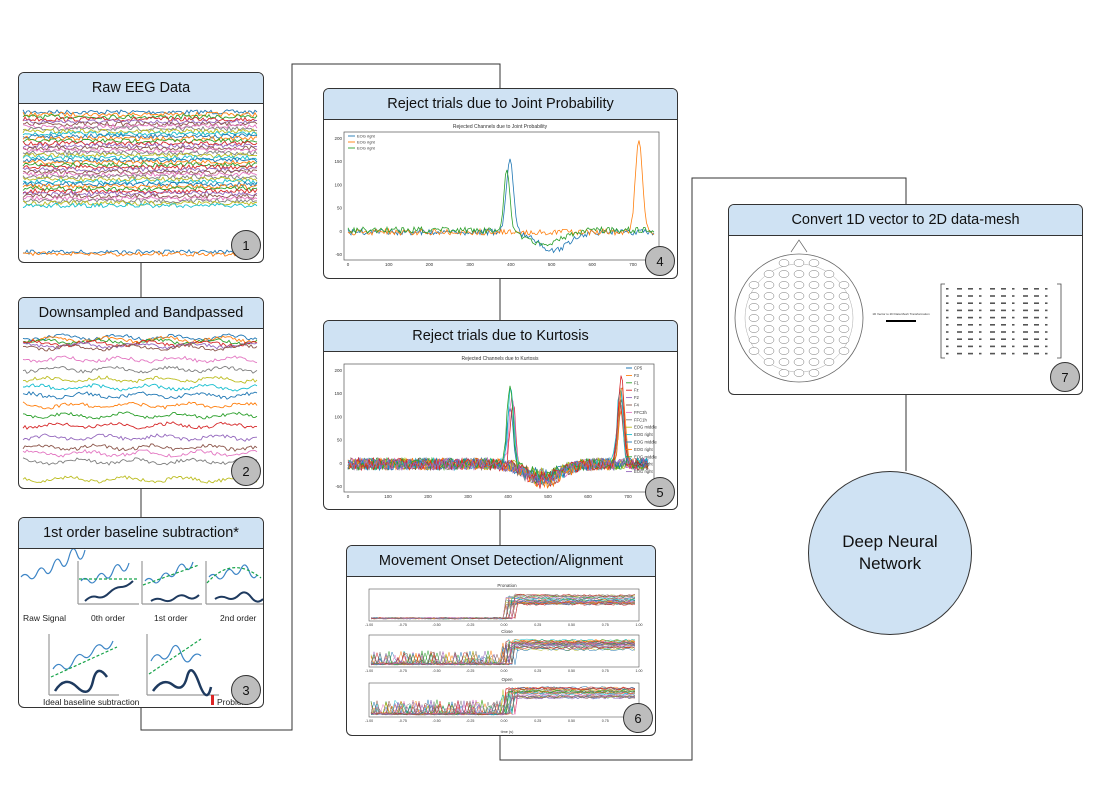 The image size is (1106, 811). What do you see at coordinates (140, 408) in the screenshot?
I see `bandpassed-eeg-plot` at bounding box center [140, 408].